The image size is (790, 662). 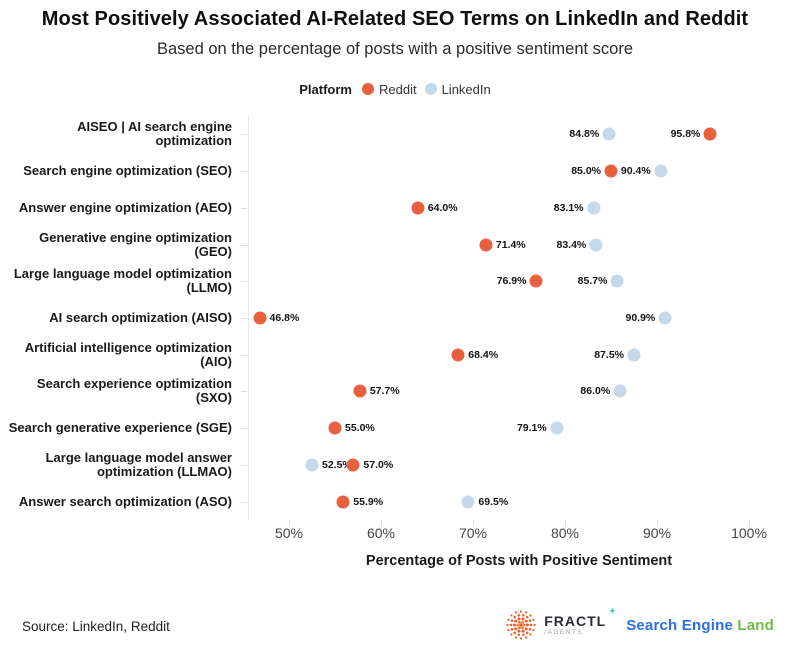 What do you see at coordinates (96, 626) in the screenshot?
I see `source-note: Source: LinkedIn, Reddit` at bounding box center [96, 626].